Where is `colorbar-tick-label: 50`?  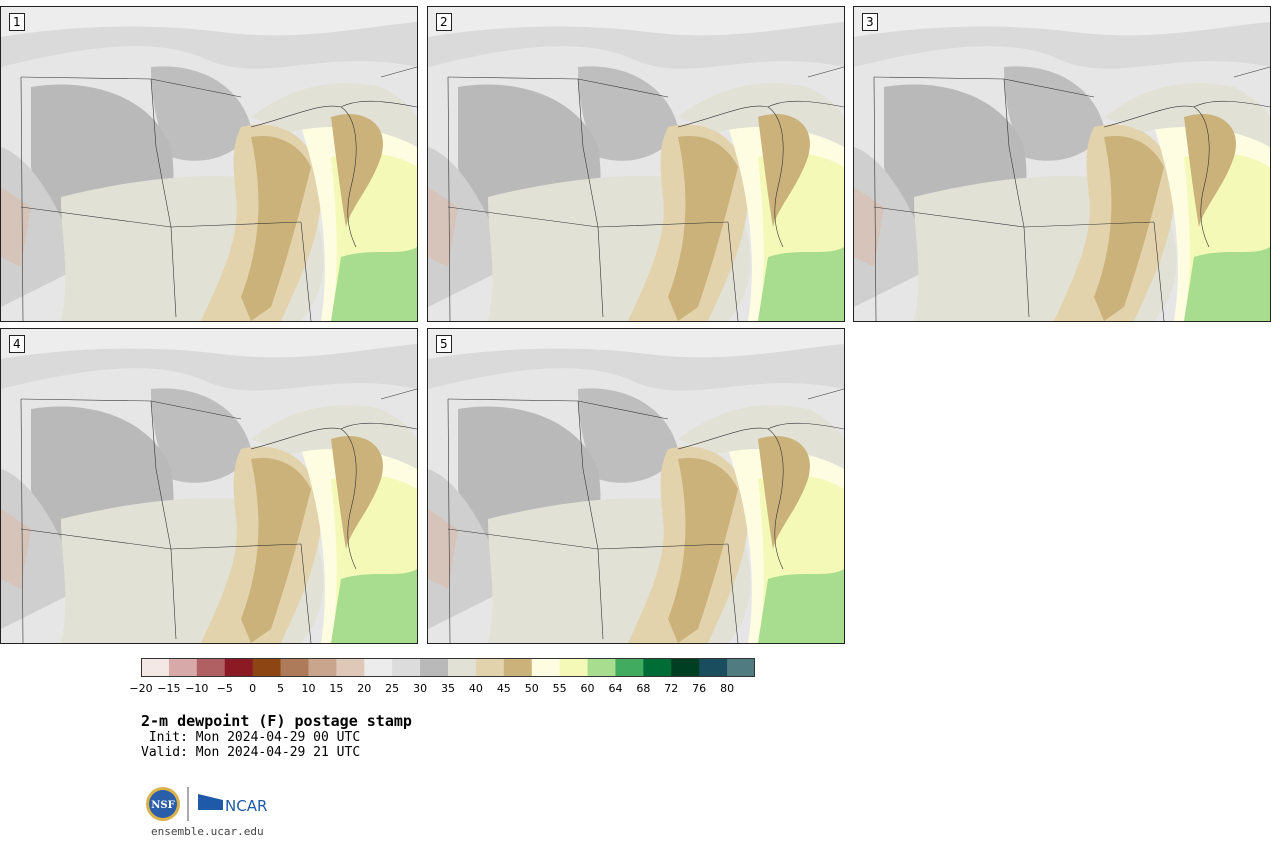
colorbar-tick-label: 50 is located at coordinates (531, 688).